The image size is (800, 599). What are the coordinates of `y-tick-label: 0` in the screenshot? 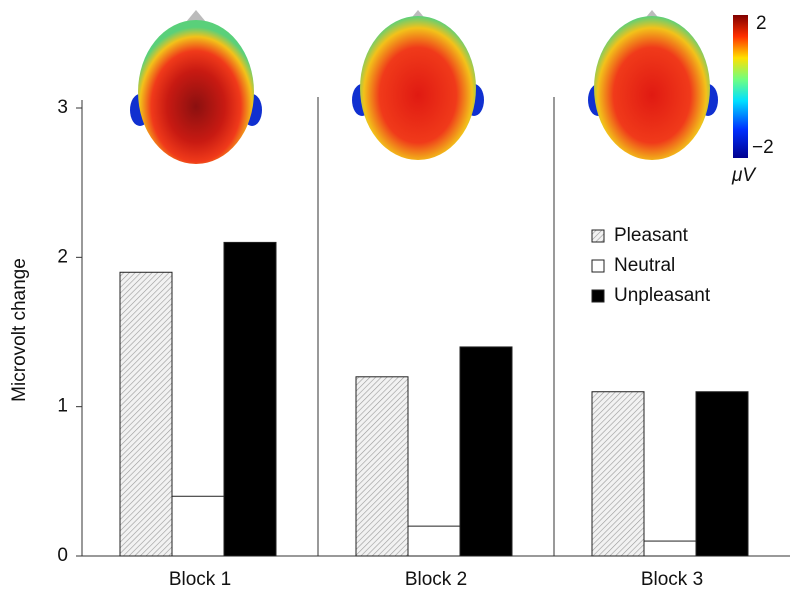 It's located at (62, 555).